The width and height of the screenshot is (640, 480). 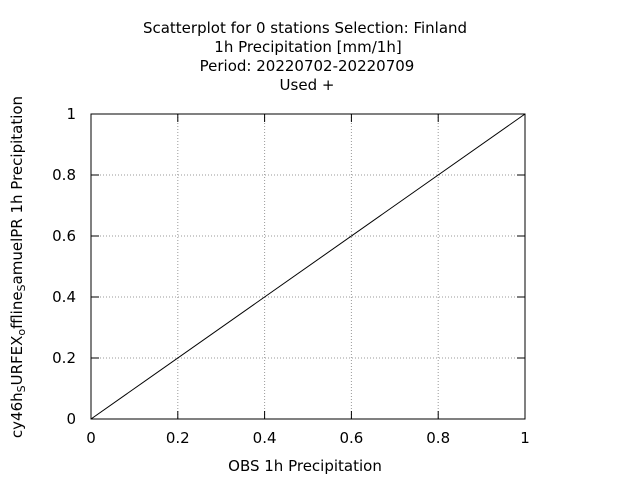 I want to click on x-tick-label: 1, so click(x=525, y=438).